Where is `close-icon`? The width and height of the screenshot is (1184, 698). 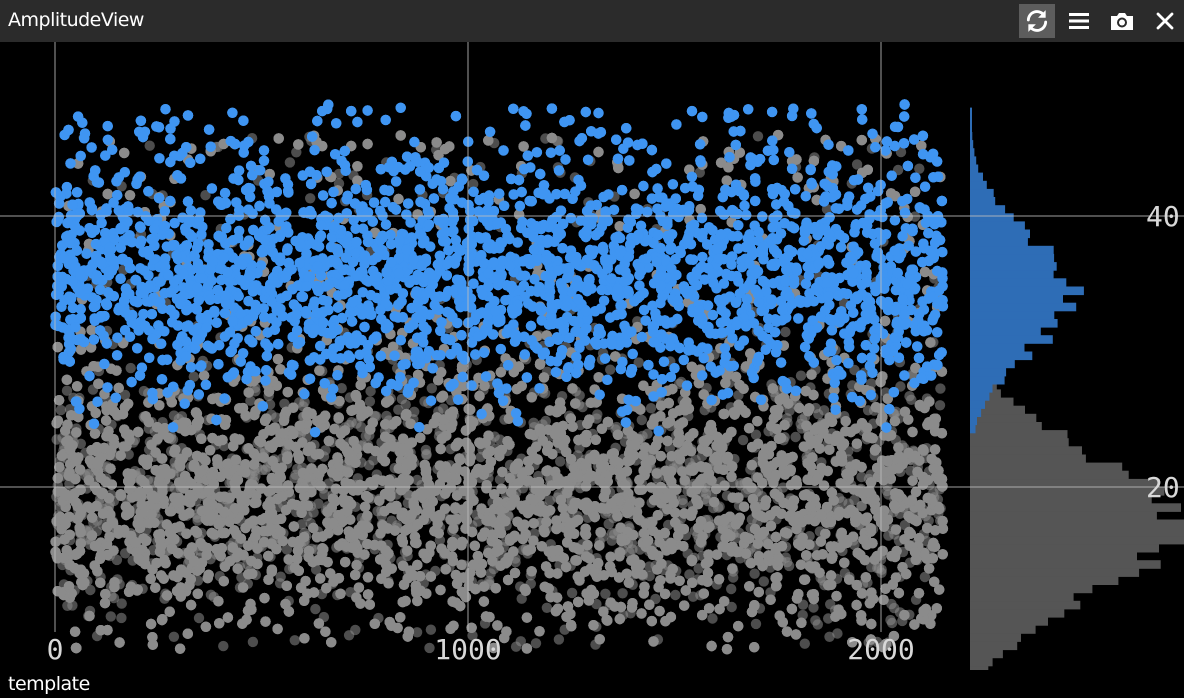 close-icon is located at coordinates (1165, 21).